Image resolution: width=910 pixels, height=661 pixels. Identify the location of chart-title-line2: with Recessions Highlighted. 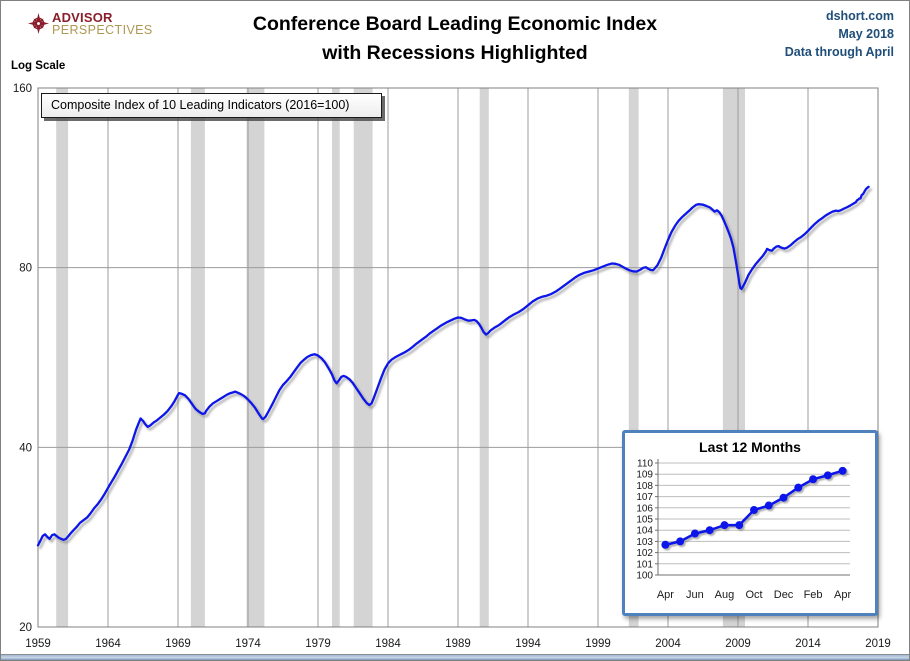
(455, 53).